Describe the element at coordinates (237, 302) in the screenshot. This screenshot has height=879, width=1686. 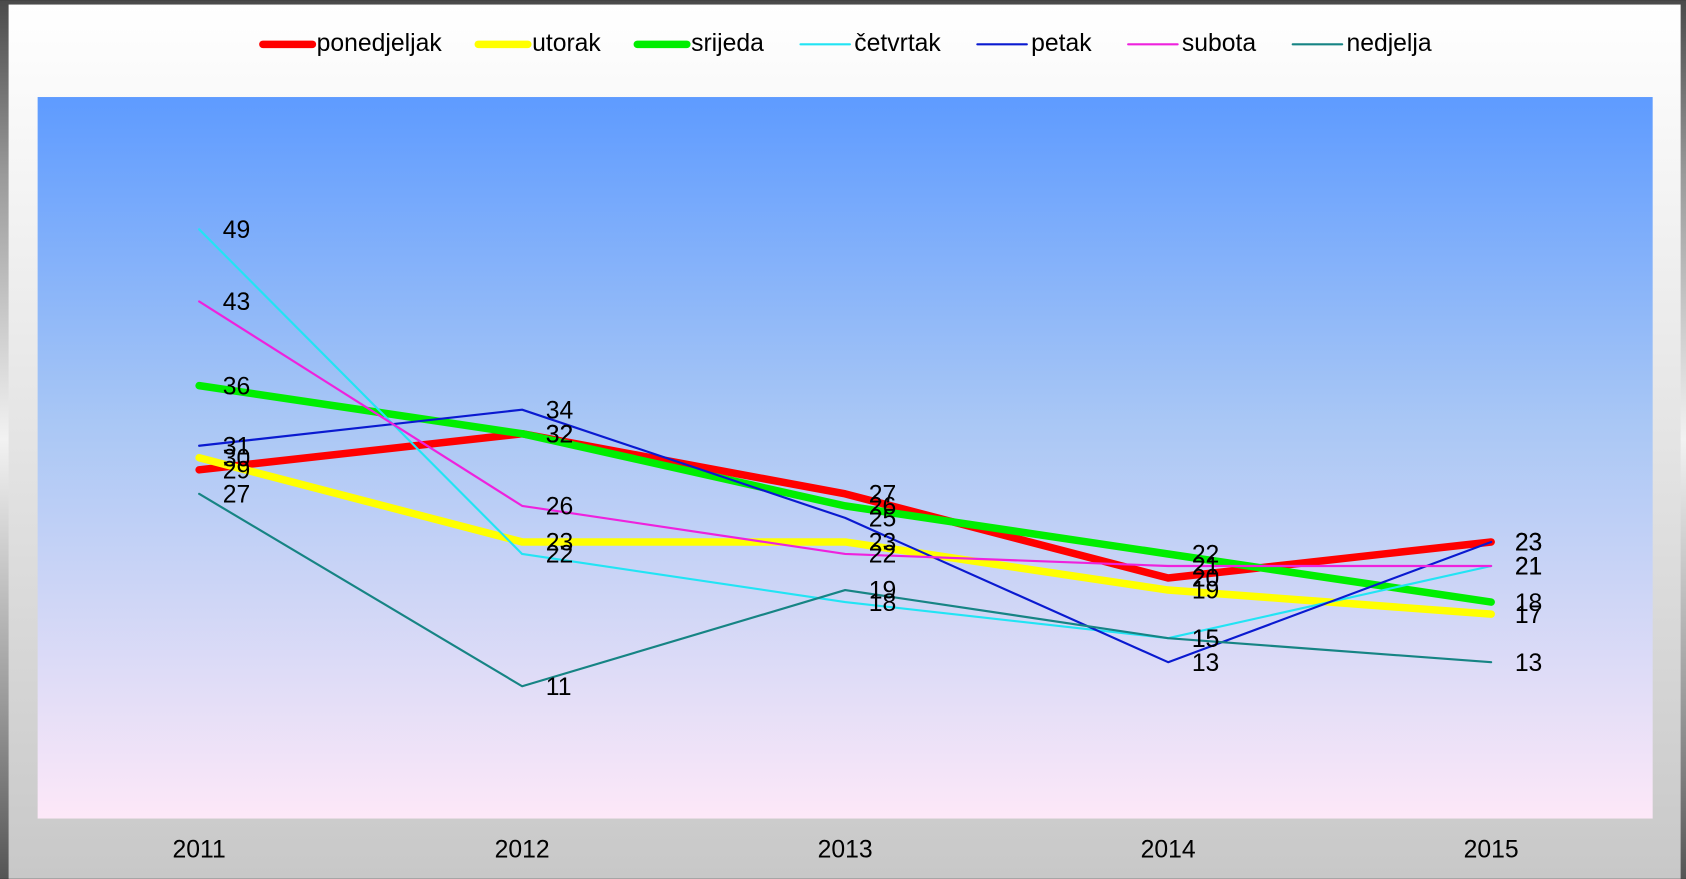
I see `data-label: 43` at that location.